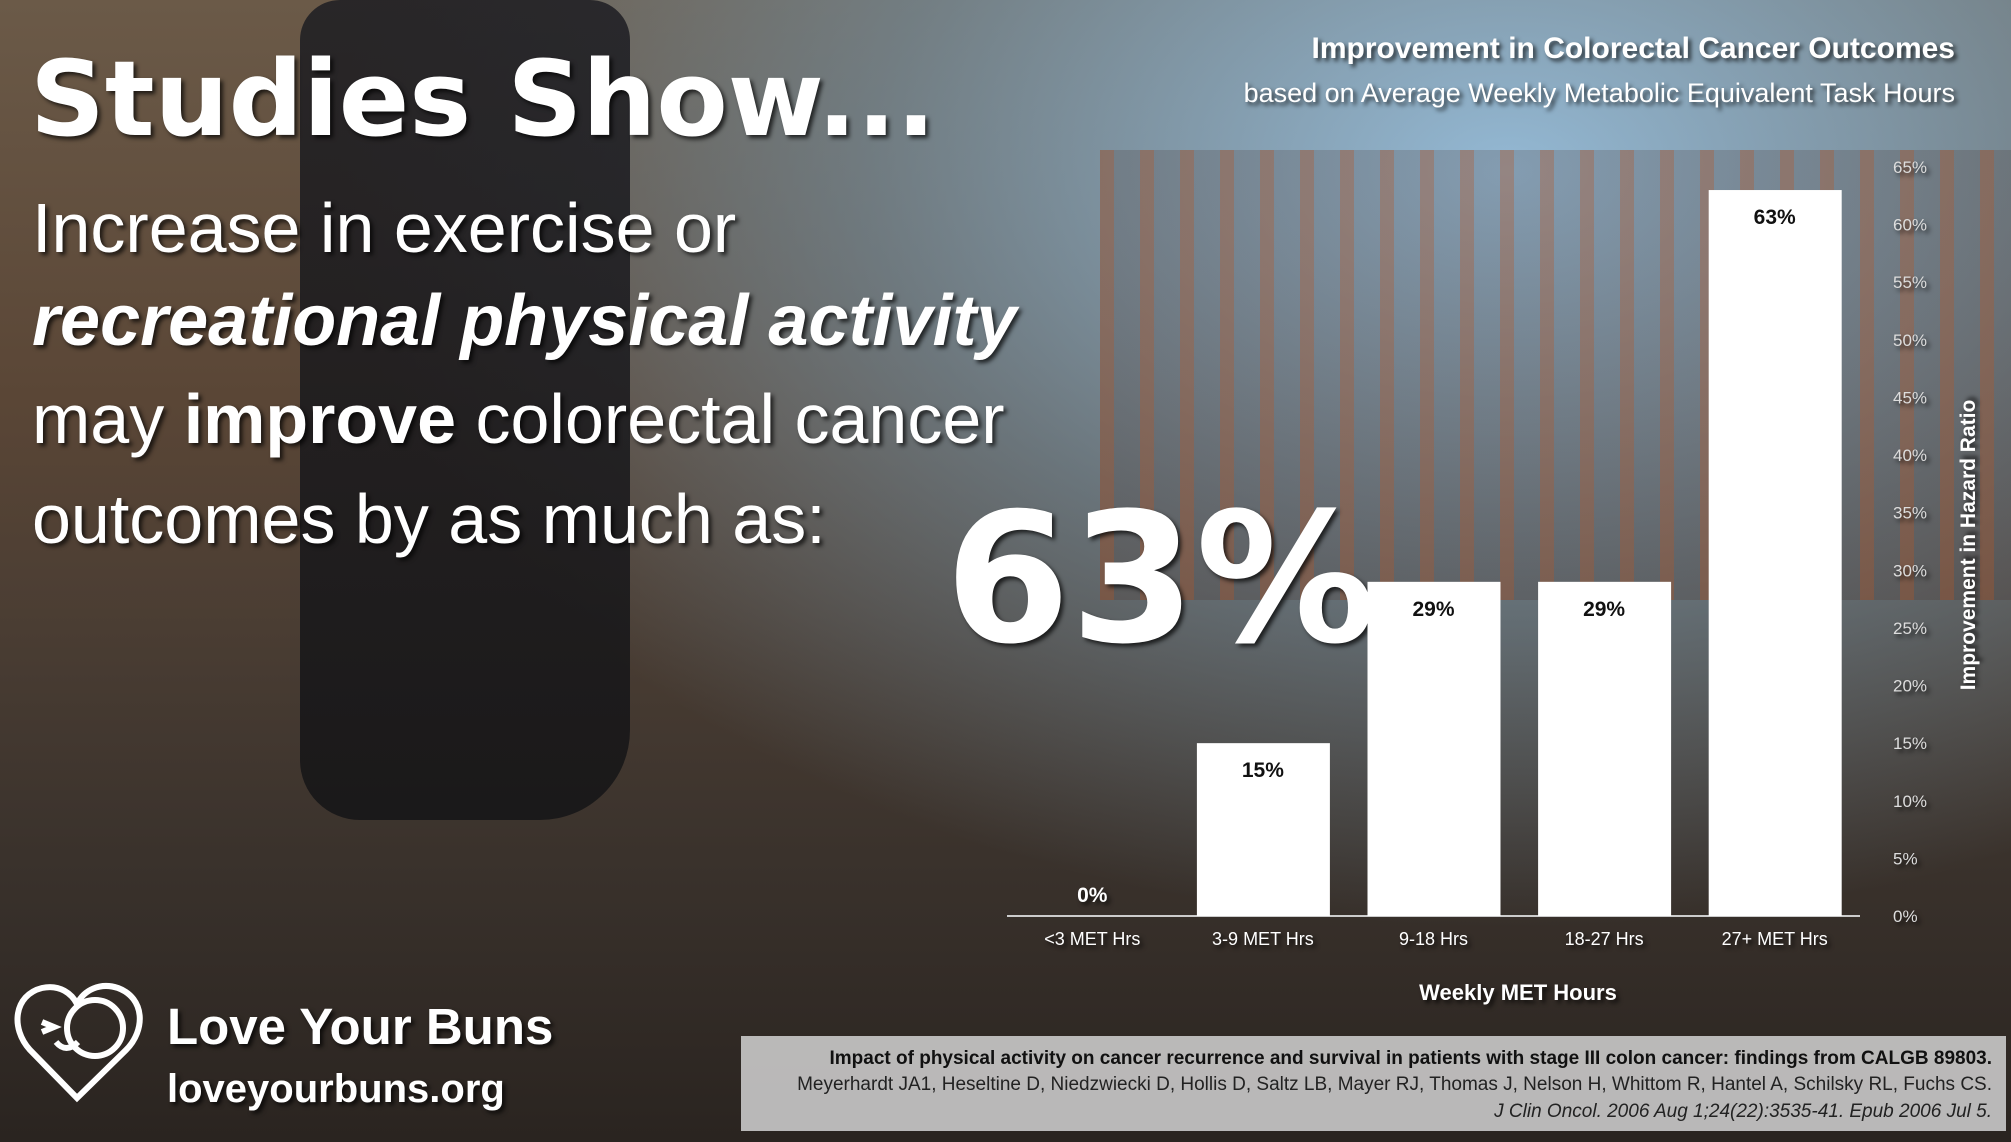 The width and height of the screenshot is (2011, 1142). What do you see at coordinates (336, 1089) in the screenshot?
I see `brand-url: loveyourbuns.org` at bounding box center [336, 1089].